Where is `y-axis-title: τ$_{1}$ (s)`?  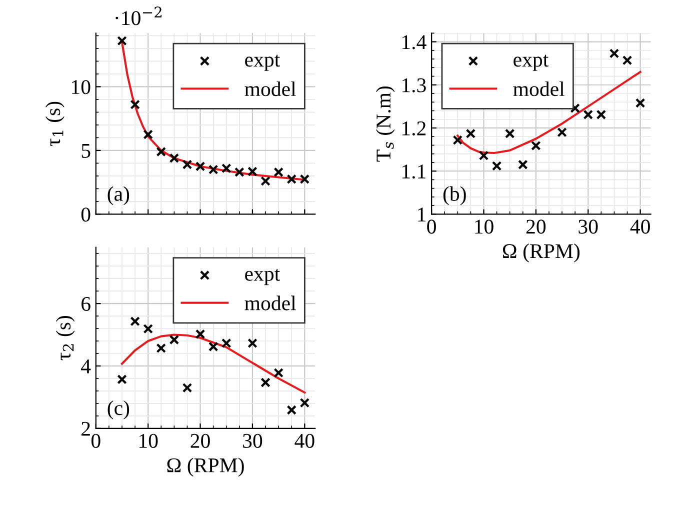 y-axis-title: τ$_{1}$ (s) is located at coordinates (54, 124).